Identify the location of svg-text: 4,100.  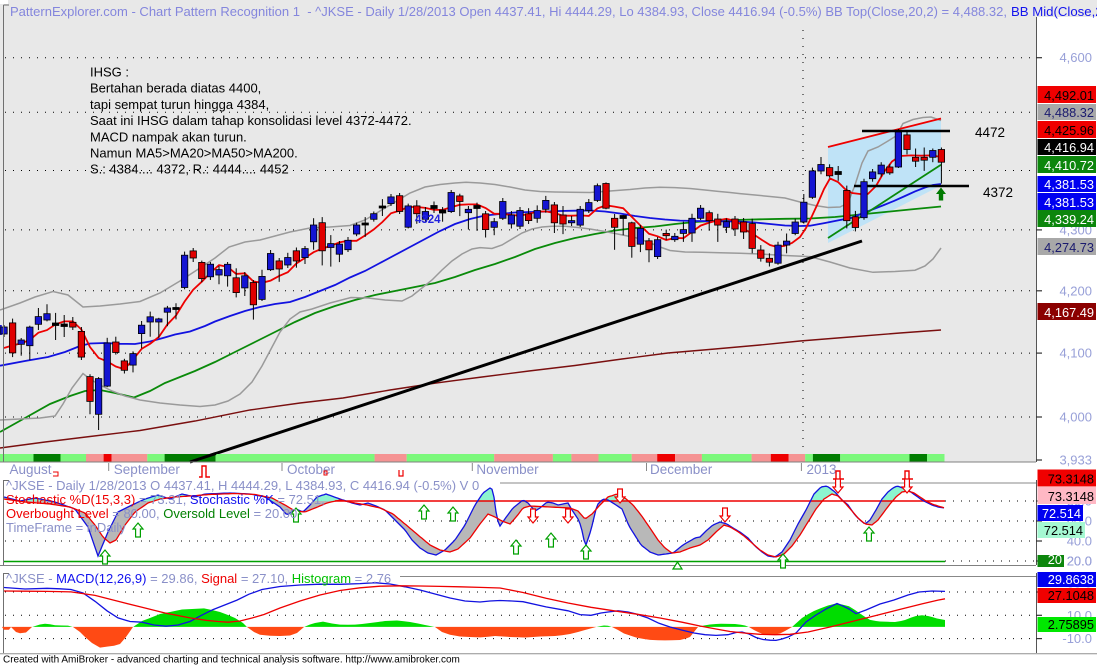
(1075, 353).